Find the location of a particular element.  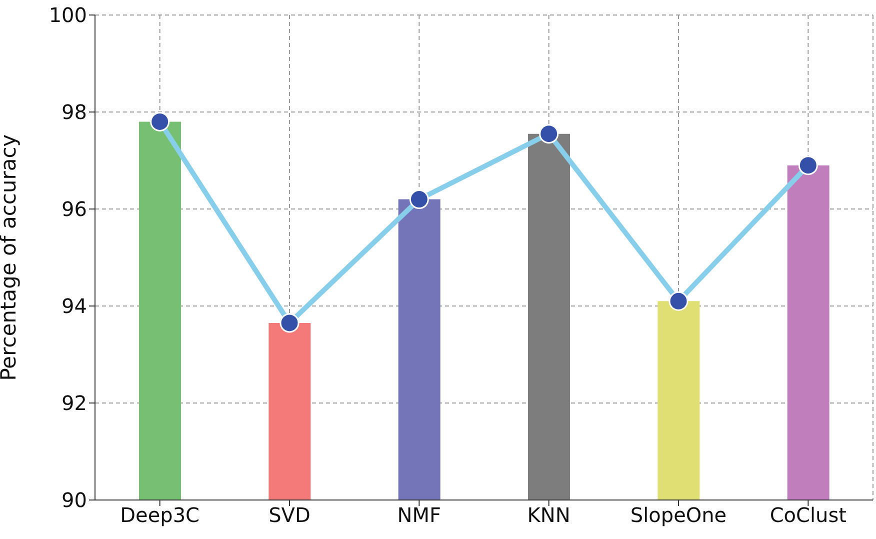

y-tick-label: 90 is located at coordinates (74, 500).